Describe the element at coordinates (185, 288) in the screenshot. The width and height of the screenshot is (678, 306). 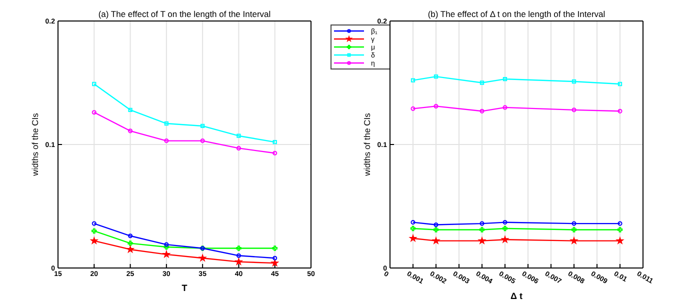
I see `x-axis-title: T` at that location.